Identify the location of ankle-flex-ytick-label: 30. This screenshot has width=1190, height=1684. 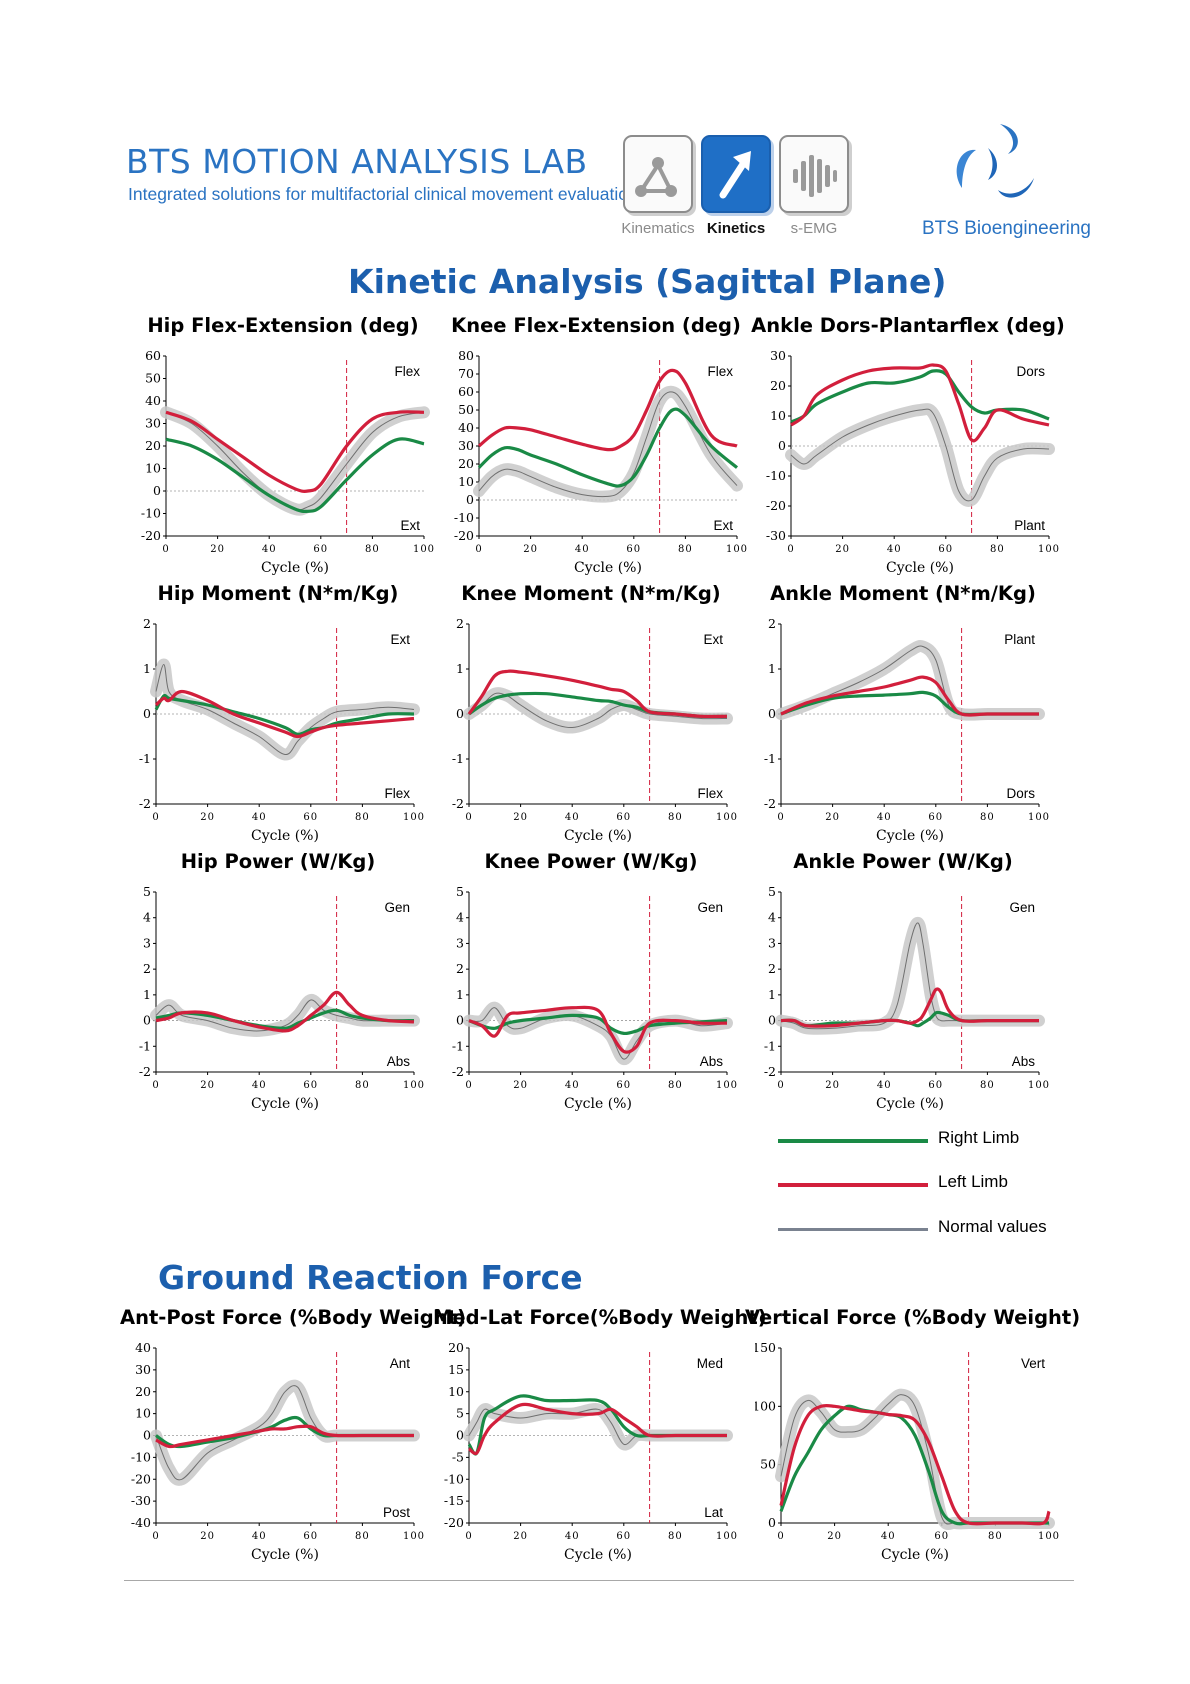
(778, 355).